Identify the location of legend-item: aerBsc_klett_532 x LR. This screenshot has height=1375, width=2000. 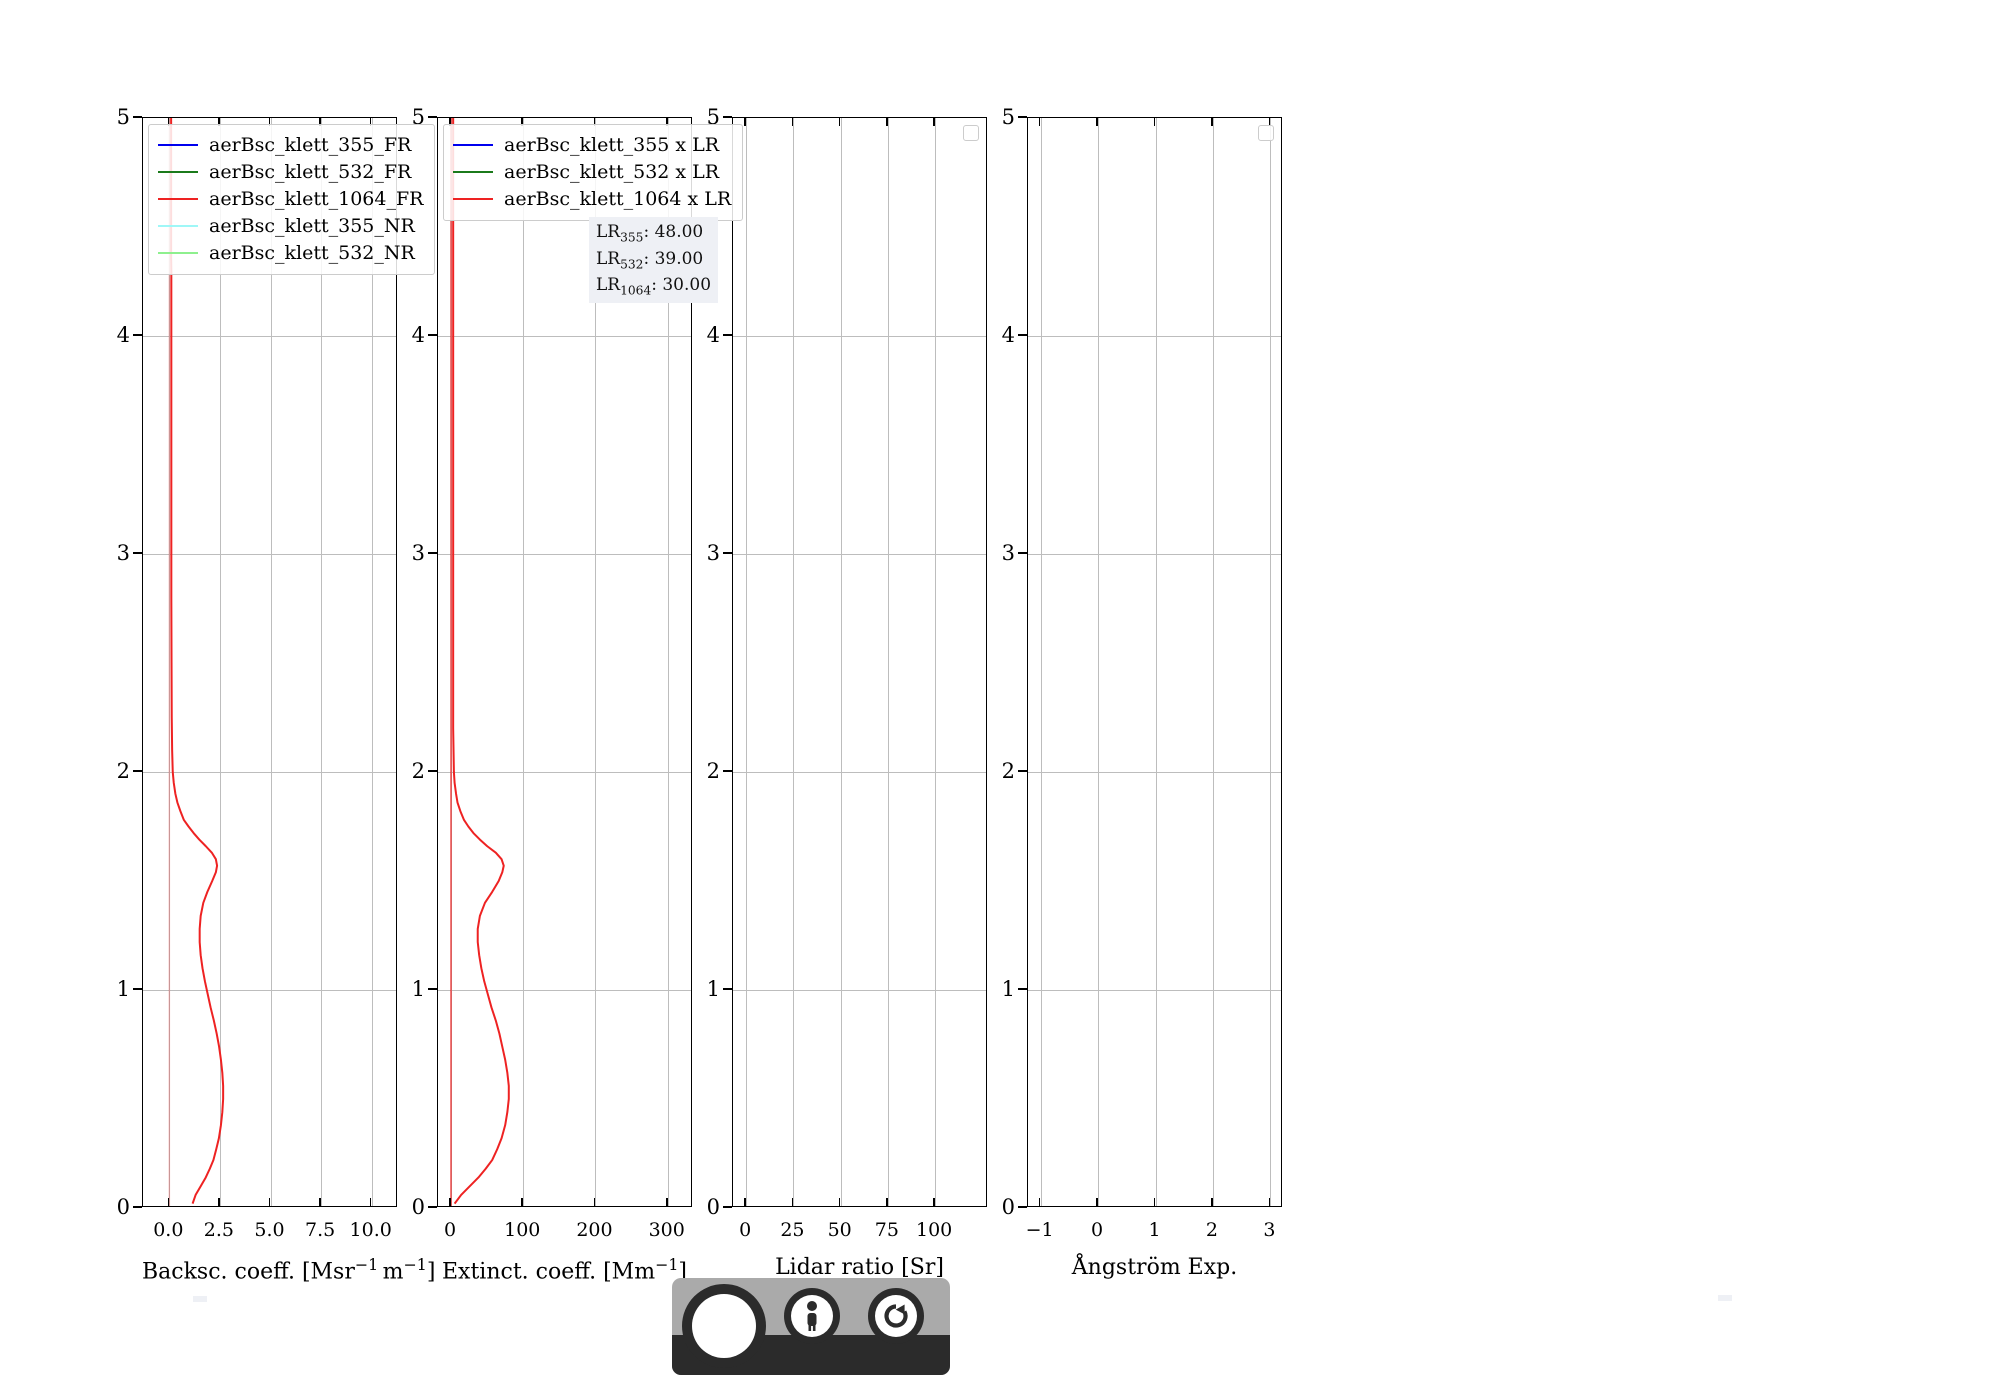
(592, 172).